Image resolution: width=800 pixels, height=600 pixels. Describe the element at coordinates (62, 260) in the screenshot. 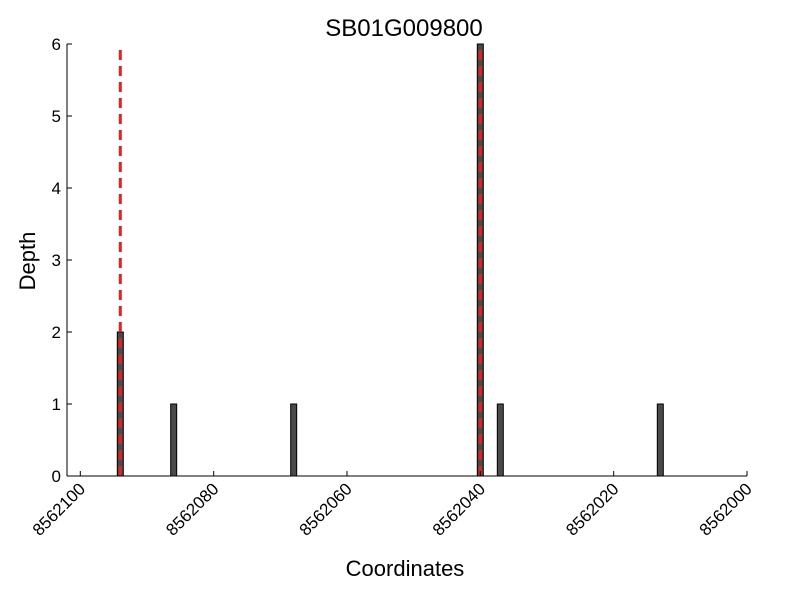

I see `y-ticks-group: 0 1 2 3 4 5 6` at that location.